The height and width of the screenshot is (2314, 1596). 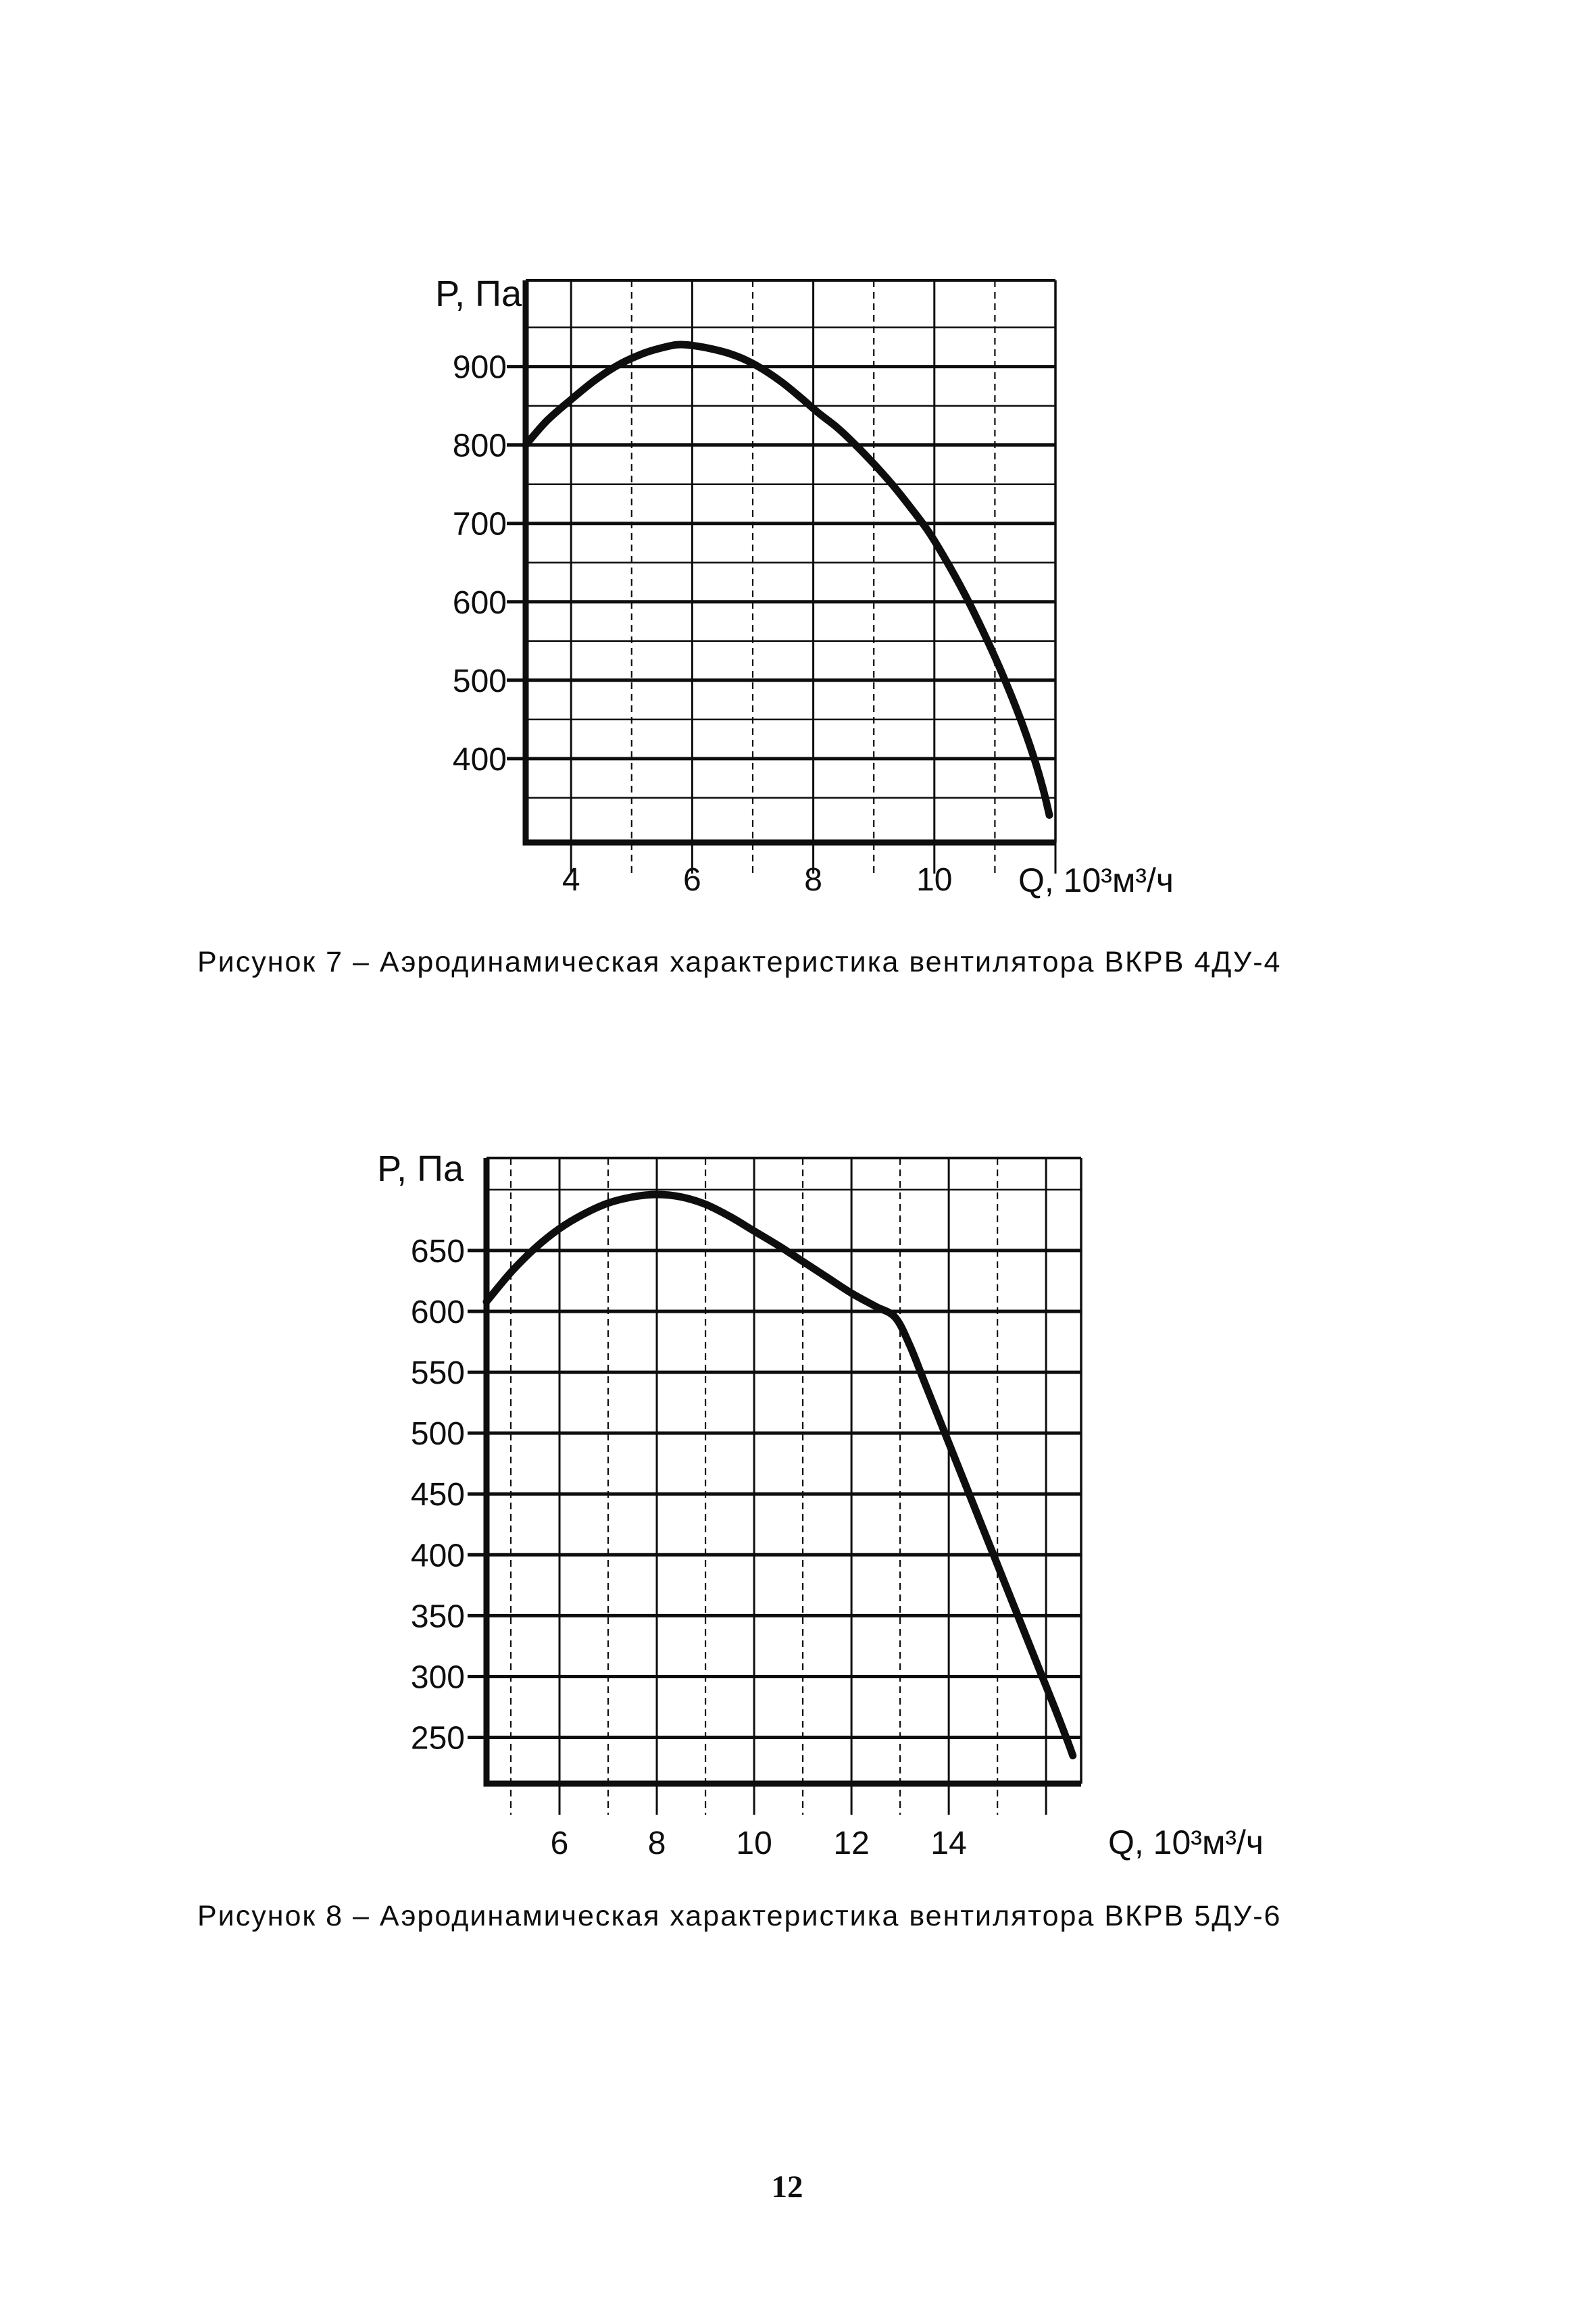 What do you see at coordinates (480, 446) in the screenshot?
I see `y-tick-label-800: 800` at bounding box center [480, 446].